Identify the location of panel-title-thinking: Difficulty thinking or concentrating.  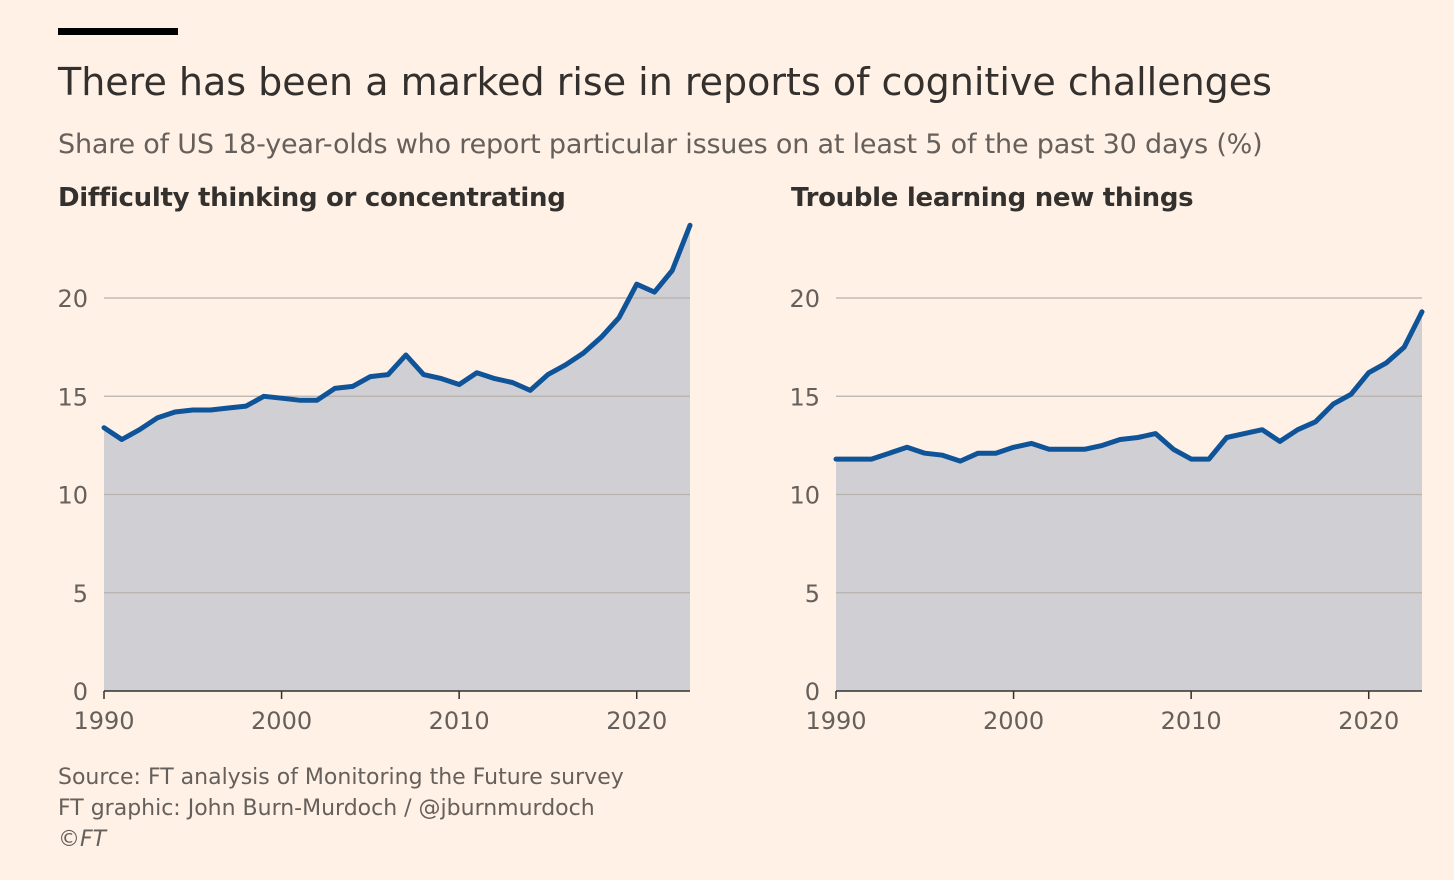
(312, 198).